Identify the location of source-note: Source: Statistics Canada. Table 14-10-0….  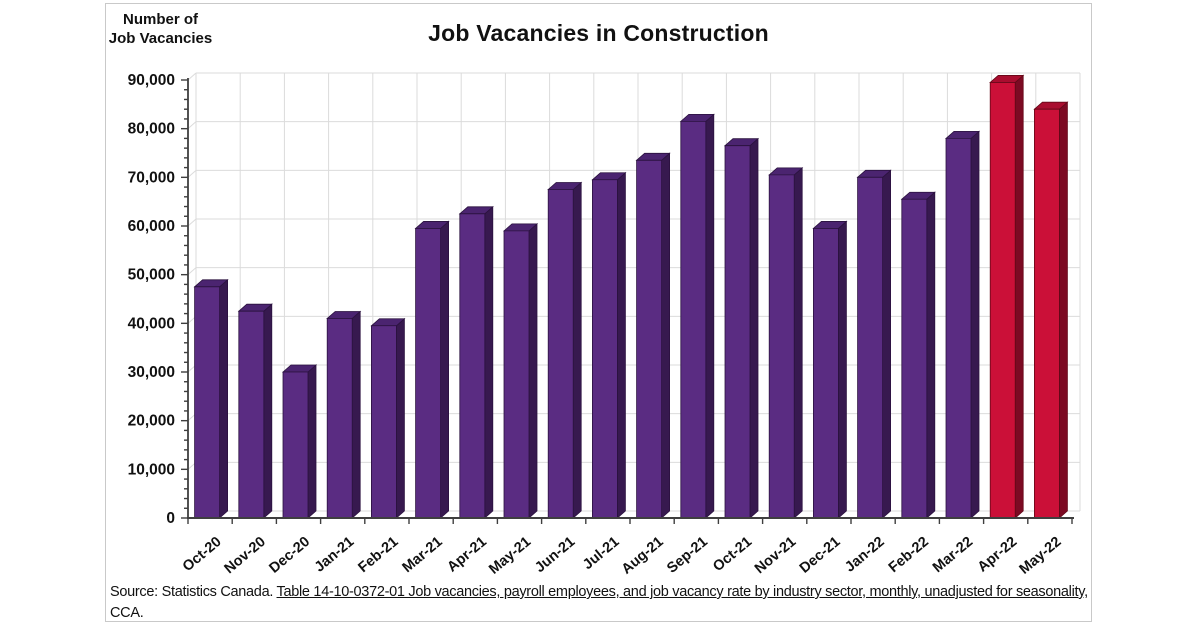
(599, 603).